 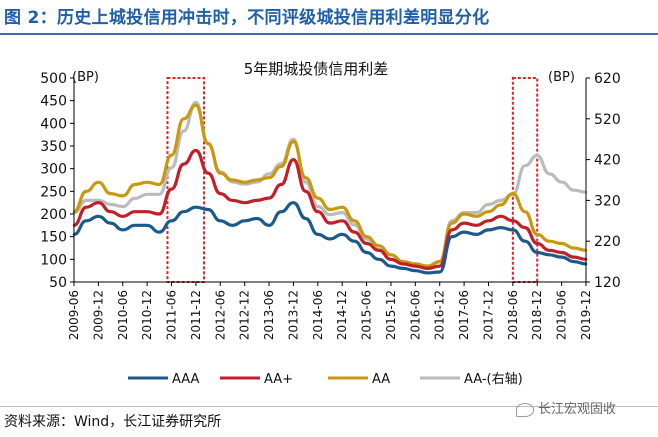 I want to click on x-tick-label: 2013-12, so click(x=293, y=315).